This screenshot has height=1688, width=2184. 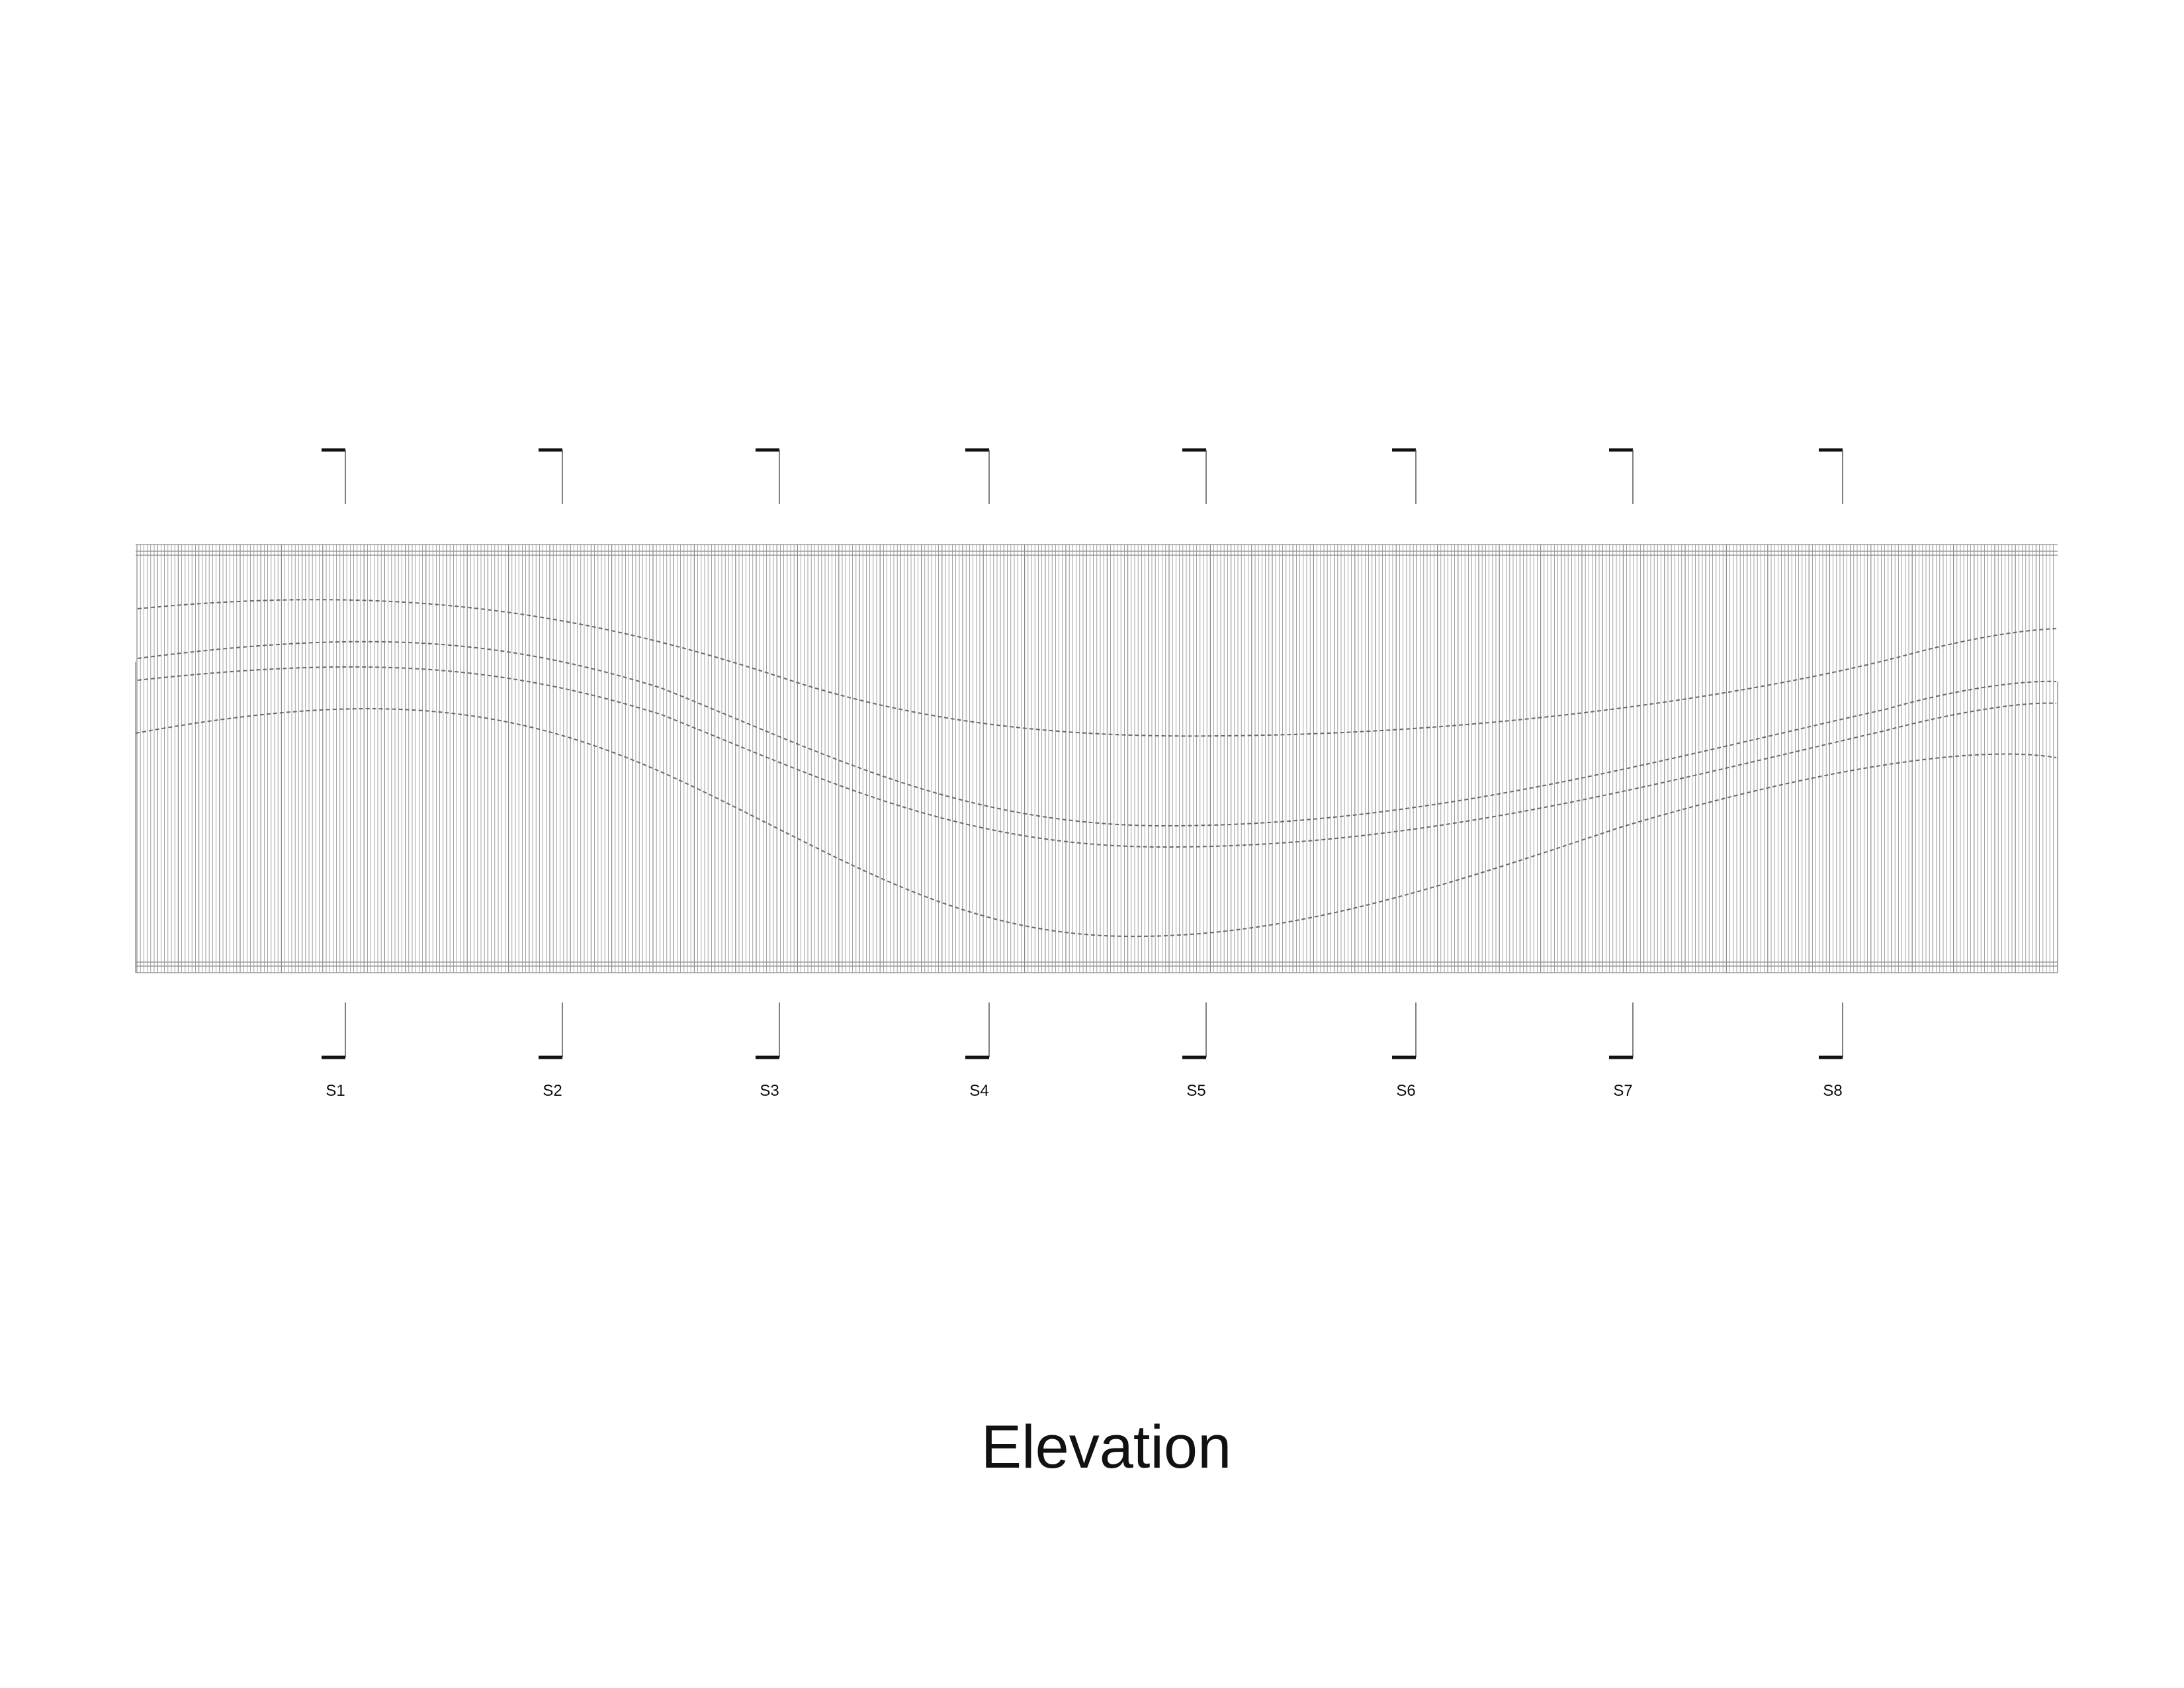 I want to click on section-marker-s2: S2, so click(x=551, y=774).